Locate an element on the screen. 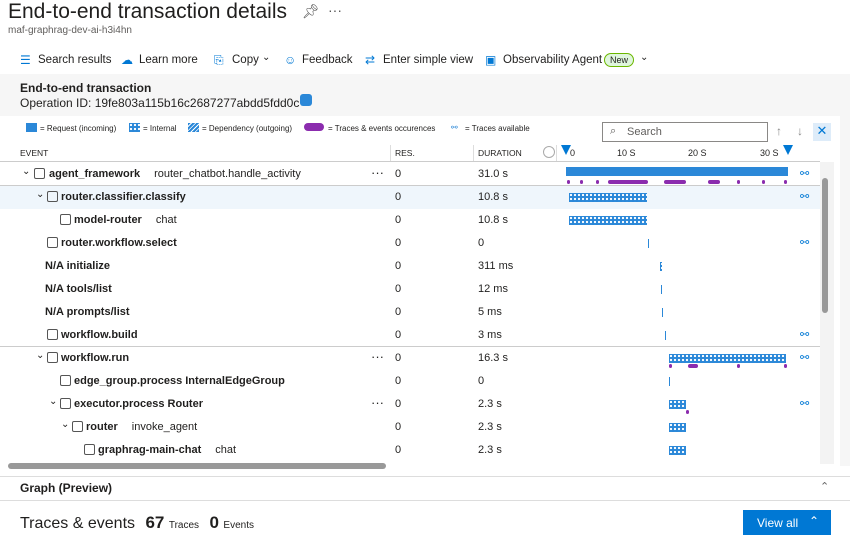 The width and height of the screenshot is (850, 543). copy-id-icon is located at coordinates (306, 100).